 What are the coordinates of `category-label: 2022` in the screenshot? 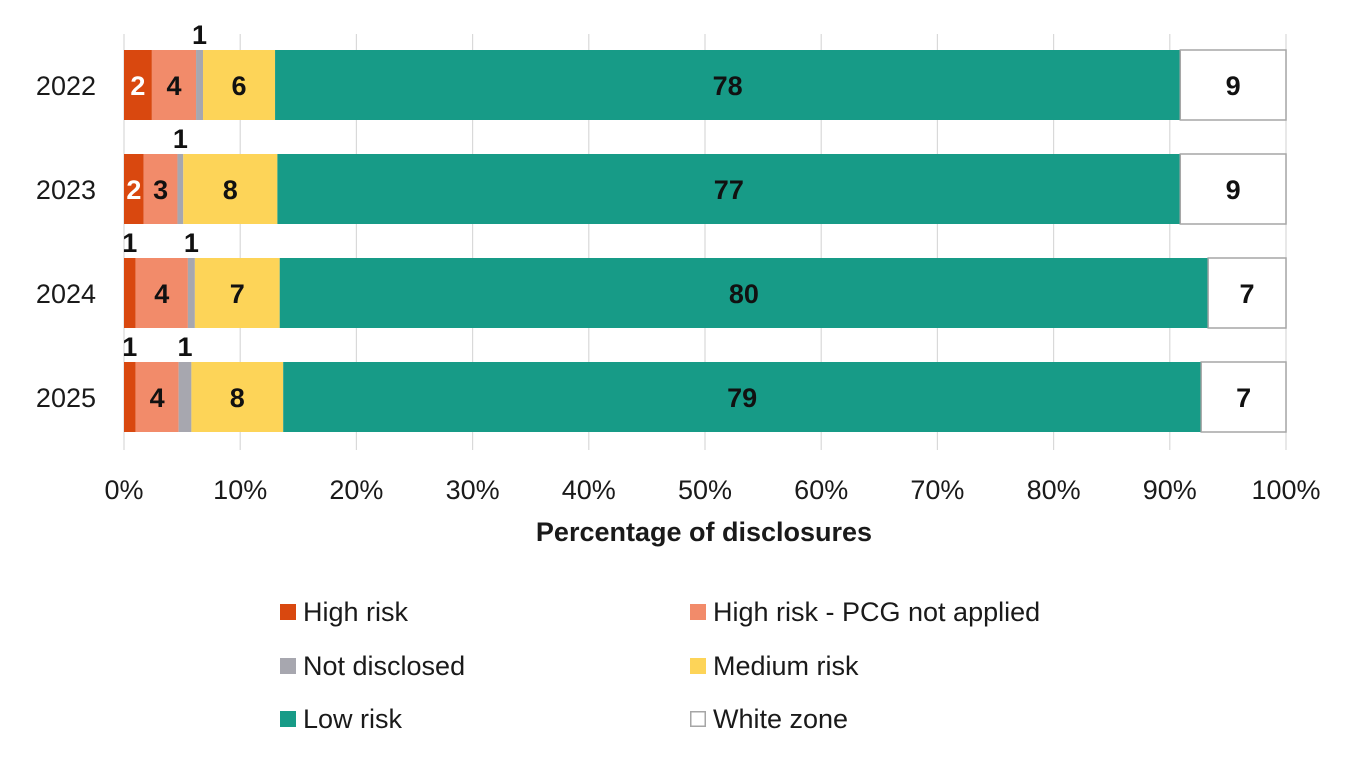 It's located at (66, 86).